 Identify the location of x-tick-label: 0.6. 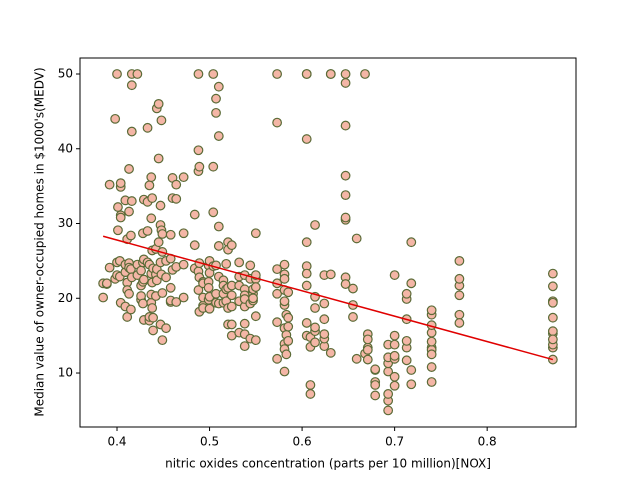
(302, 442).